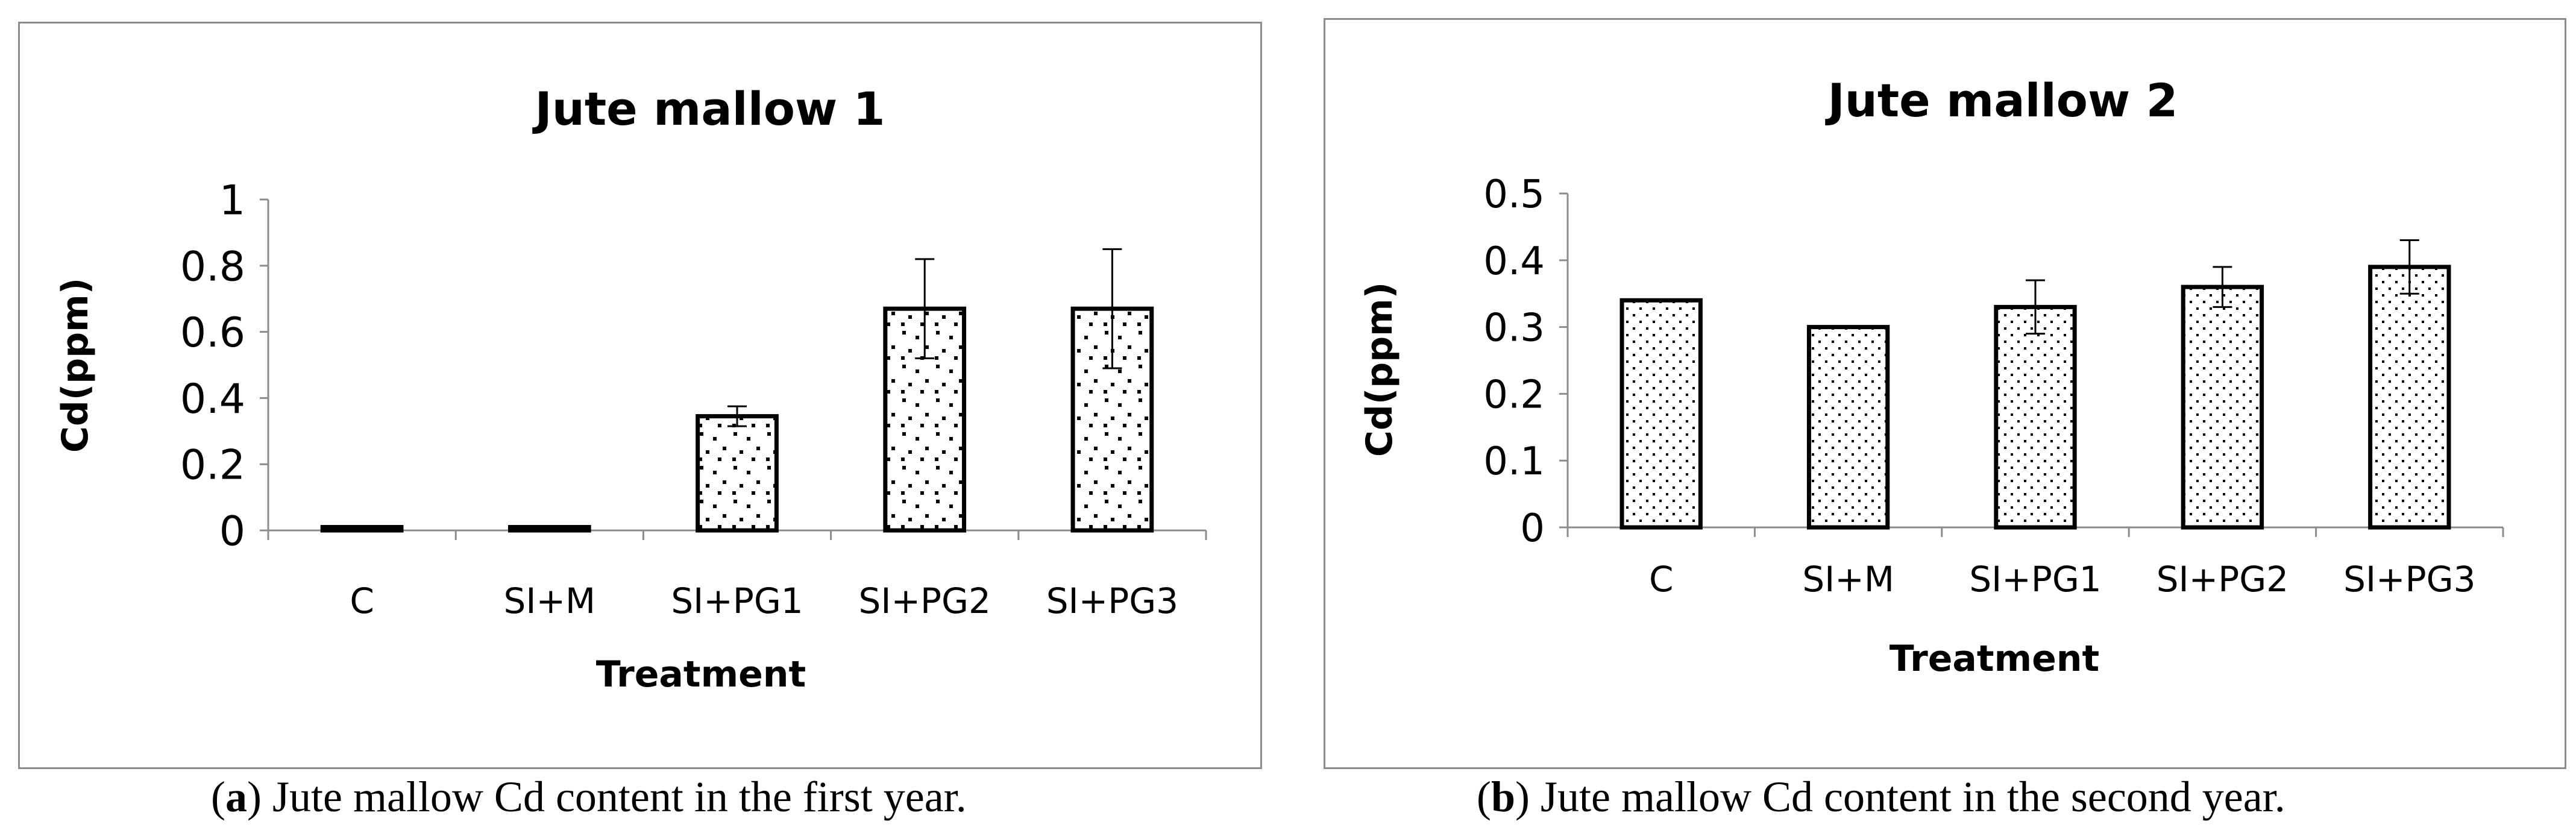 This screenshot has width=2576, height=839. I want to click on caption-a-label: a, so click(236, 797).